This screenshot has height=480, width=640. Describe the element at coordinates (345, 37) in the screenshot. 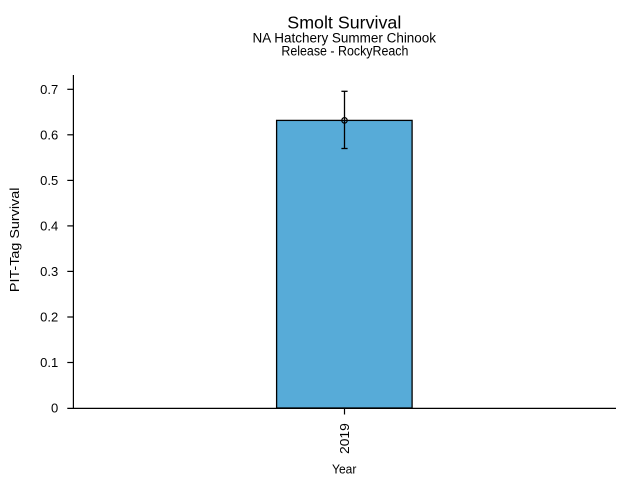

I see `svg-text: NA Hatchery Summer Chinook` at that location.